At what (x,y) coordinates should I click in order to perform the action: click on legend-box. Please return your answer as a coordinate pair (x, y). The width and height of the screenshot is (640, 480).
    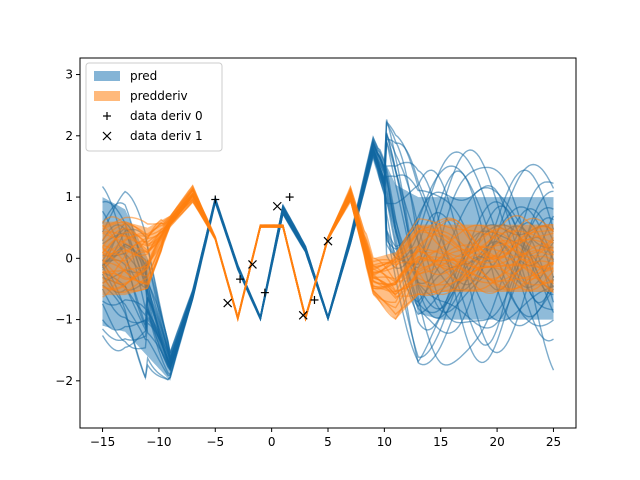
    Looking at the image, I should click on (154, 107).